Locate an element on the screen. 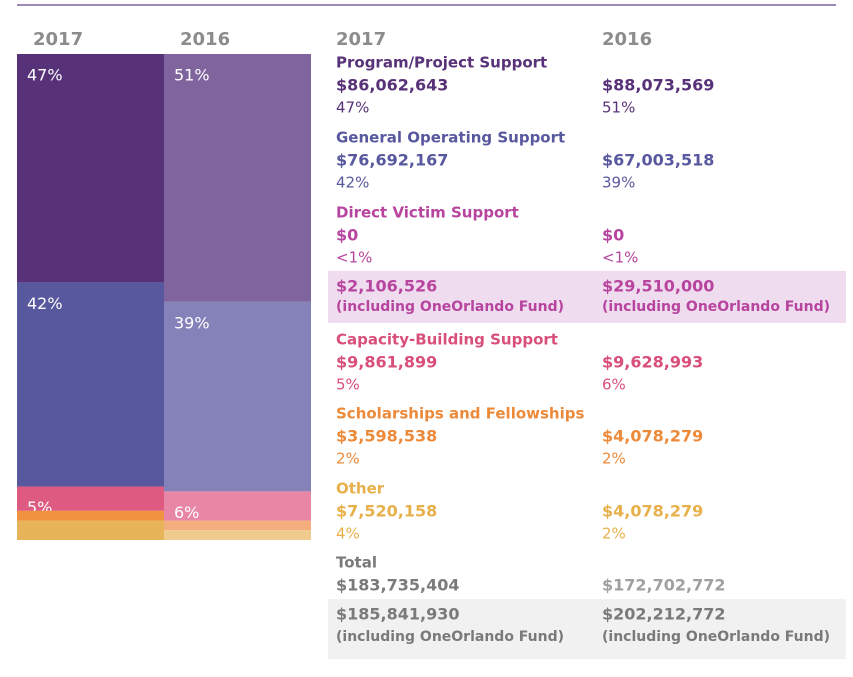 The height and width of the screenshot is (677, 853). bar-label: 6% is located at coordinates (186, 512).